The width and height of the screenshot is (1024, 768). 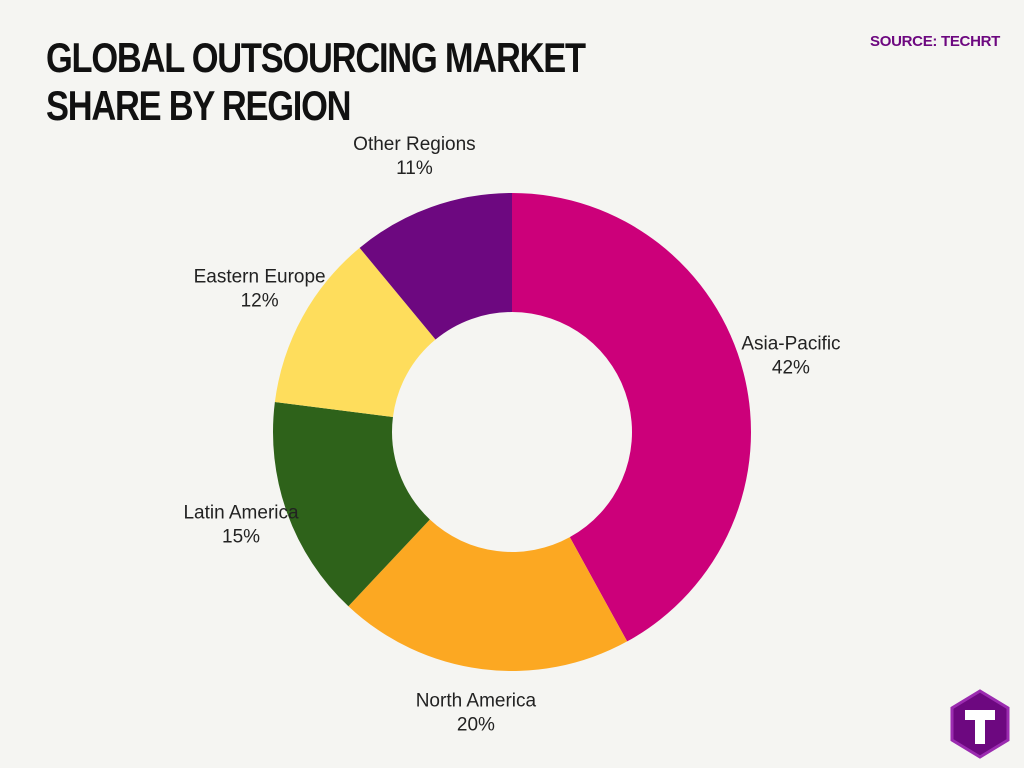 What do you see at coordinates (241, 537) in the screenshot?
I see `value-label: 15%` at bounding box center [241, 537].